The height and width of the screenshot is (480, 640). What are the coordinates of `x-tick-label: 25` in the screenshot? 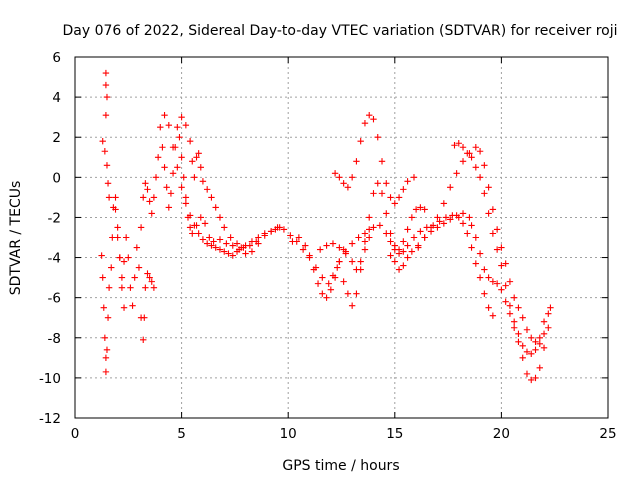 It's located at (607, 434).